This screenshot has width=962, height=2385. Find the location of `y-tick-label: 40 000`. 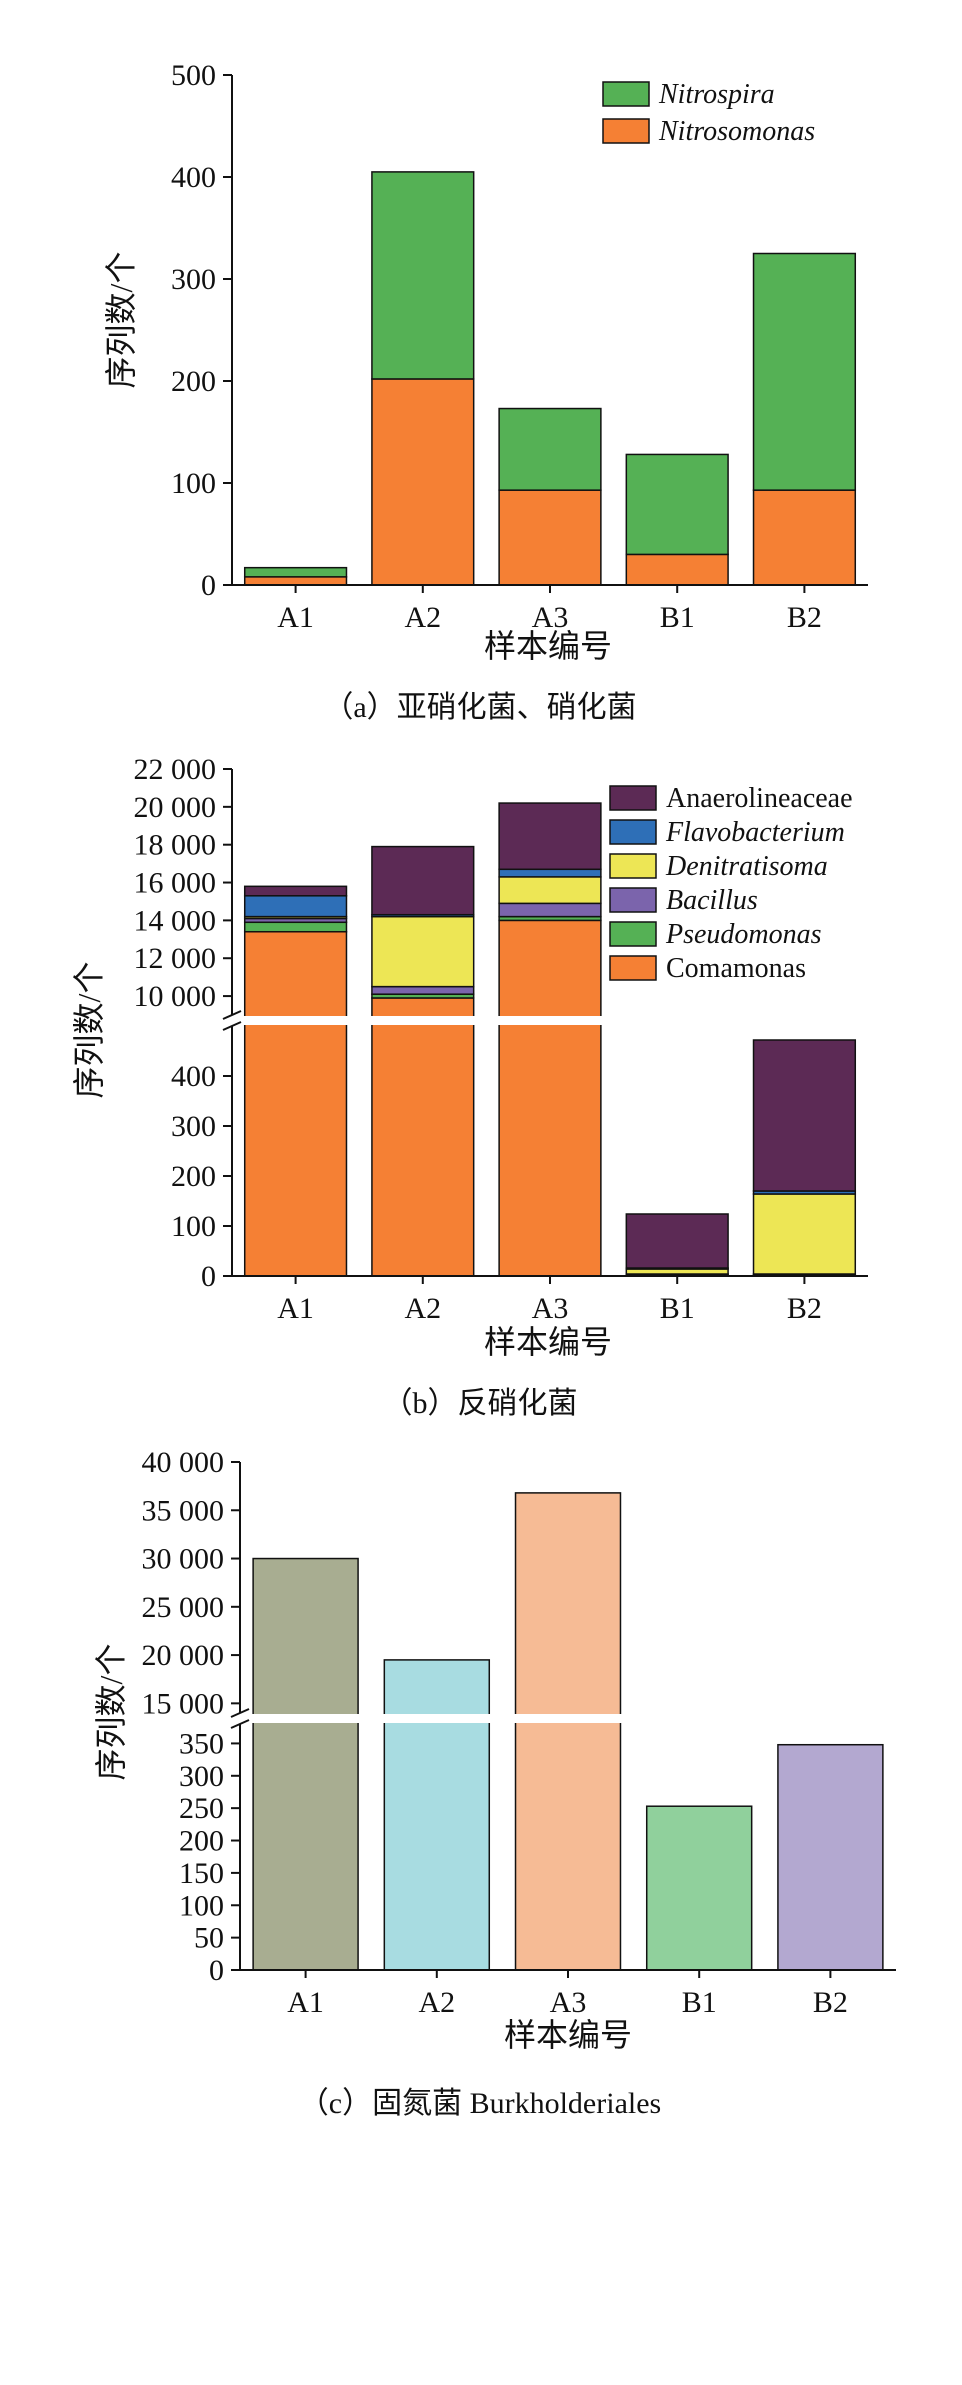

y-tick-label: 40 000 is located at coordinates (183, 1462).